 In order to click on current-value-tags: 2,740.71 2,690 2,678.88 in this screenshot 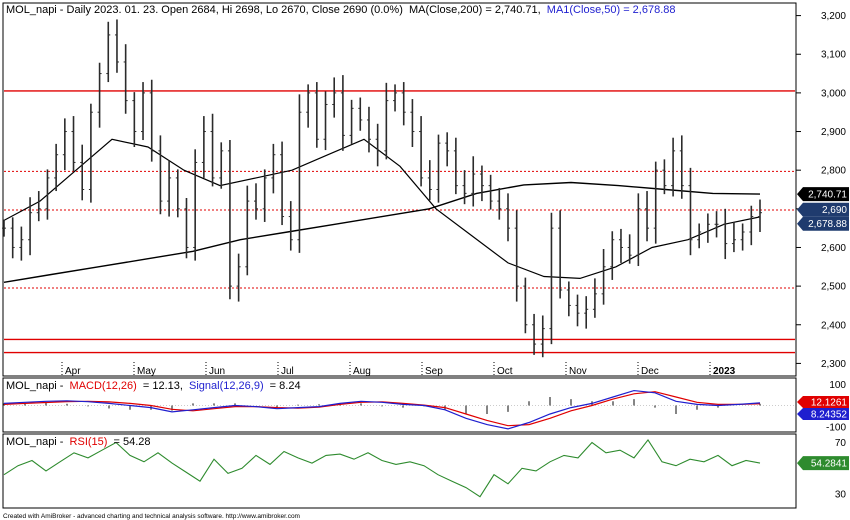, I will do `click(823, 209)`.